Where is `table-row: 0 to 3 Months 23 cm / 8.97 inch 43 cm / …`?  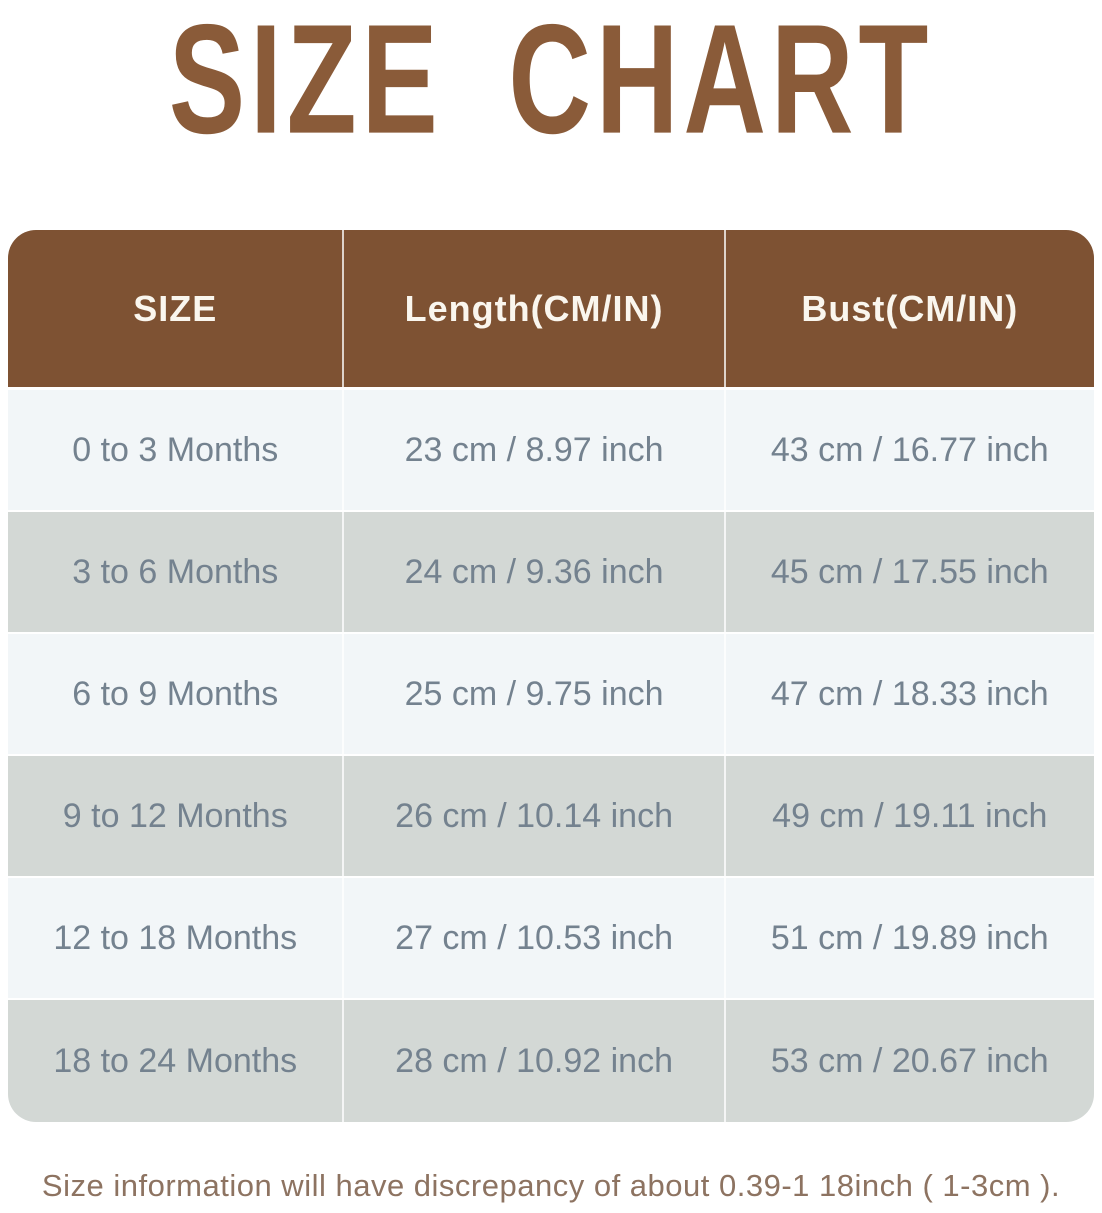 table-row: 0 to 3 Months 23 cm / 8.97 inch 43 cm / … is located at coordinates (551, 451).